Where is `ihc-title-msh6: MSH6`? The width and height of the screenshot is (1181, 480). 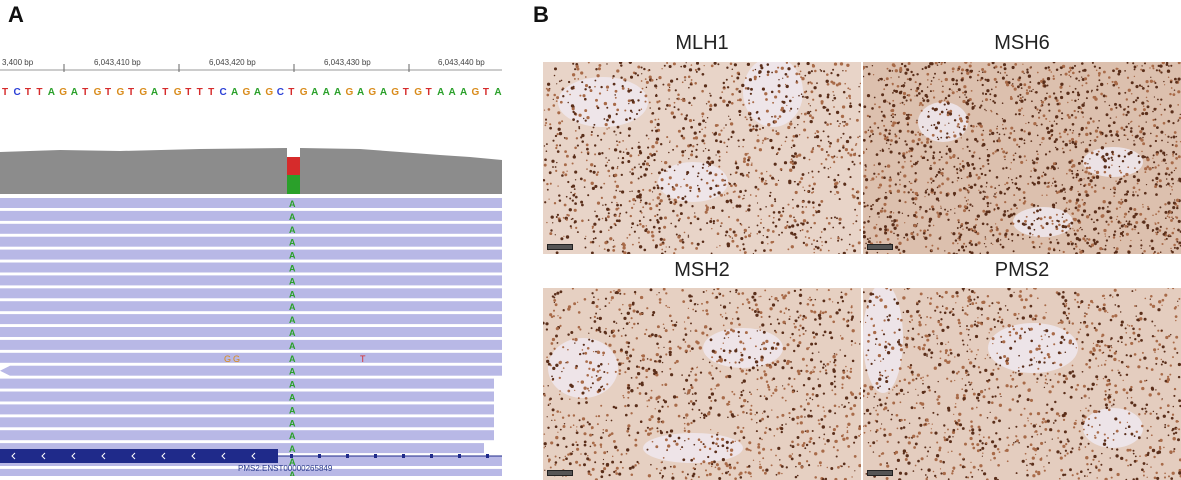 ihc-title-msh6: MSH6 is located at coordinates (1022, 43).